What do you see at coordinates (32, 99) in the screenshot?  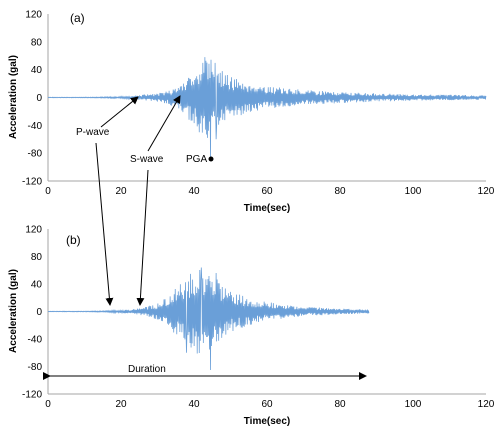 I see `panel-a-y-ticks: 120 80 40 0 -40 -80 -120` at bounding box center [32, 99].